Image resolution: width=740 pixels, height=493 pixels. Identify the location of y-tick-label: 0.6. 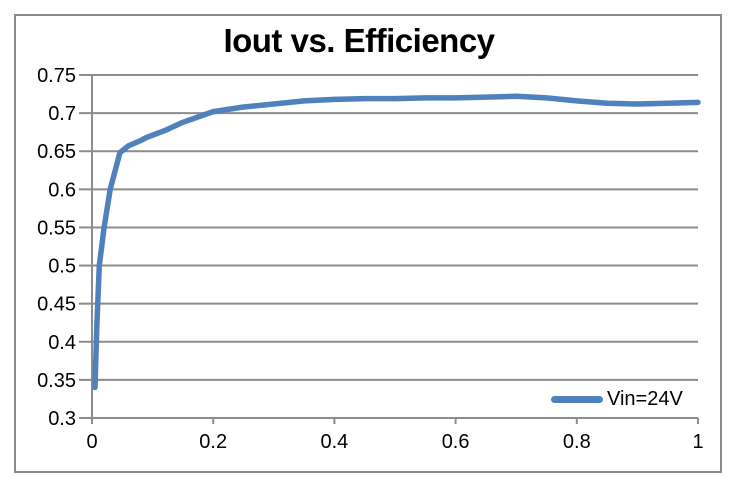
(62, 190).